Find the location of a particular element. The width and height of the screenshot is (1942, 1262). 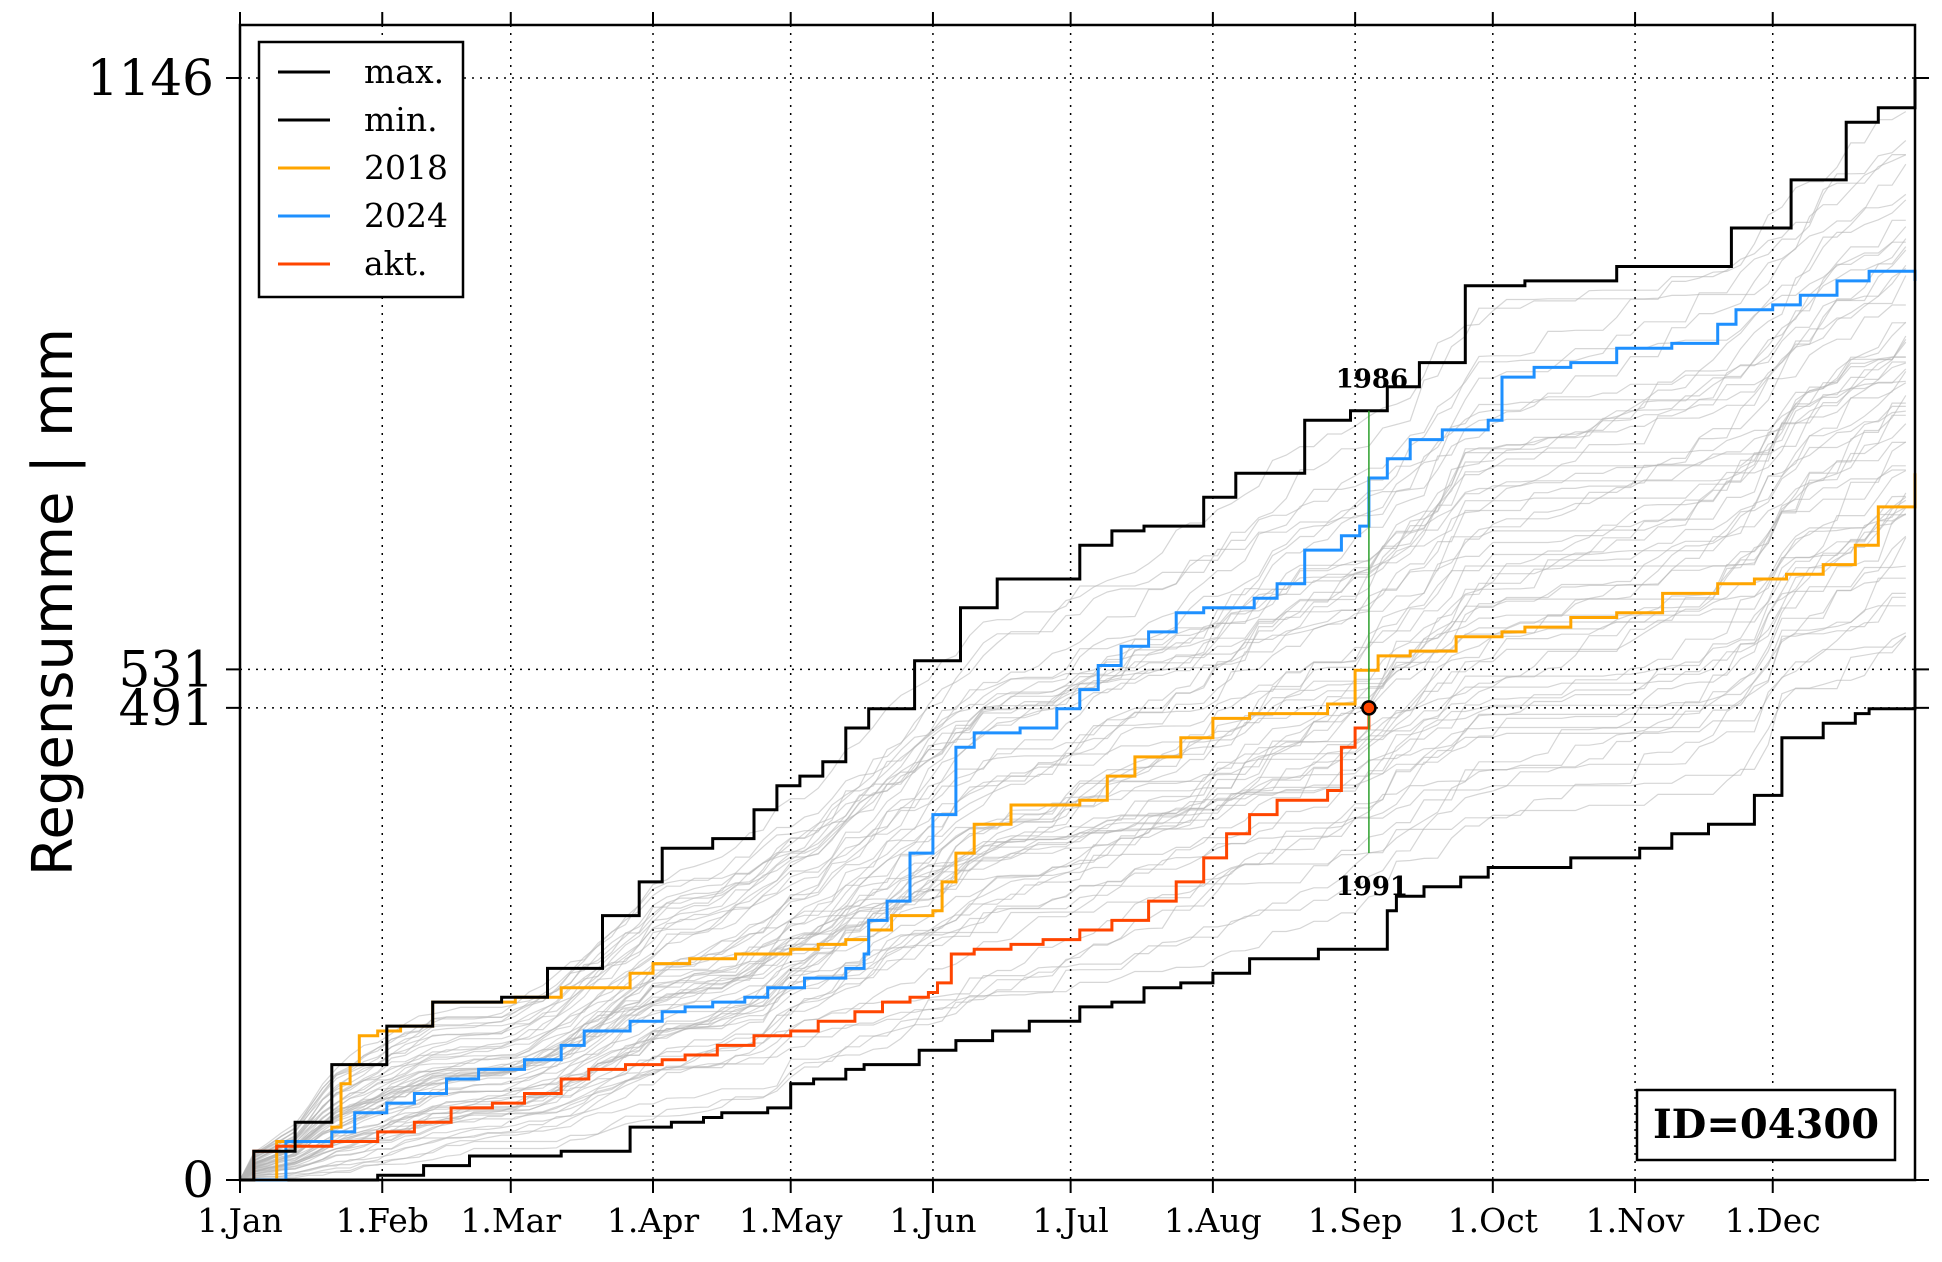

x-tick-label: 1.Feb is located at coordinates (382, 1220).